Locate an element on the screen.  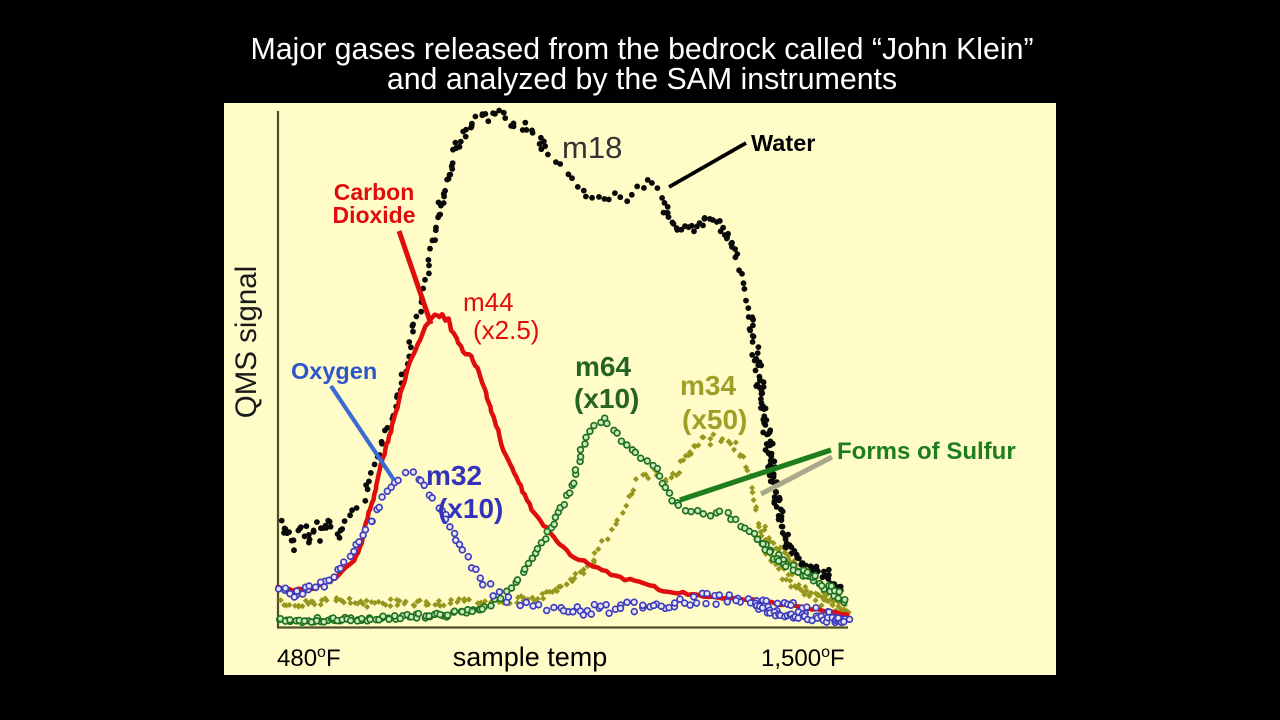
svg-text: (x50) is located at coordinates (714, 419).